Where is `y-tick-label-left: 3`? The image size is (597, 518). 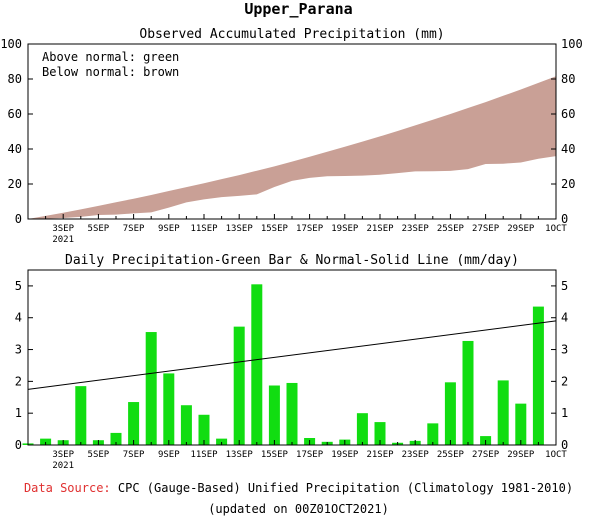
y-tick-label-left: 3 is located at coordinates (18, 350).